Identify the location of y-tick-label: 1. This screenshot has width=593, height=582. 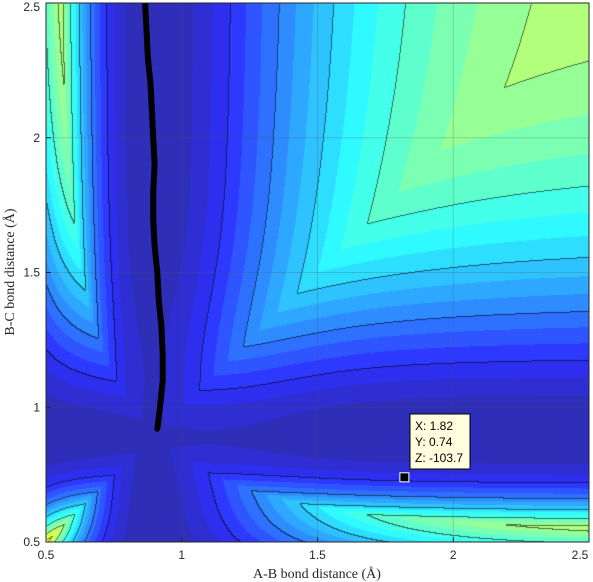
(36, 407).